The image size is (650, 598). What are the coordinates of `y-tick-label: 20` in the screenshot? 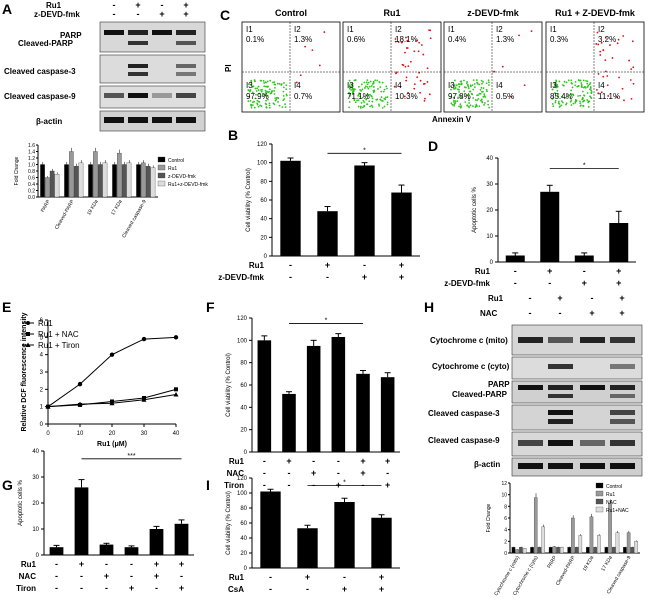 It's located at (35, 504).